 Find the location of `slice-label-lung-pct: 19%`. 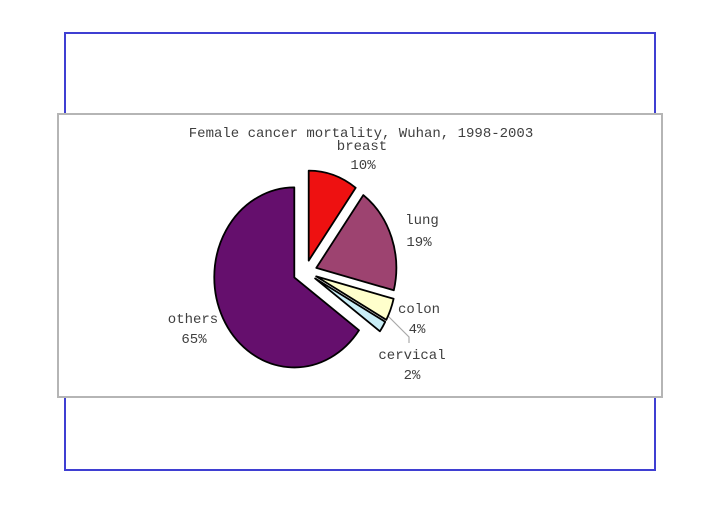

slice-label-lung-pct: 19% is located at coordinates (419, 243).